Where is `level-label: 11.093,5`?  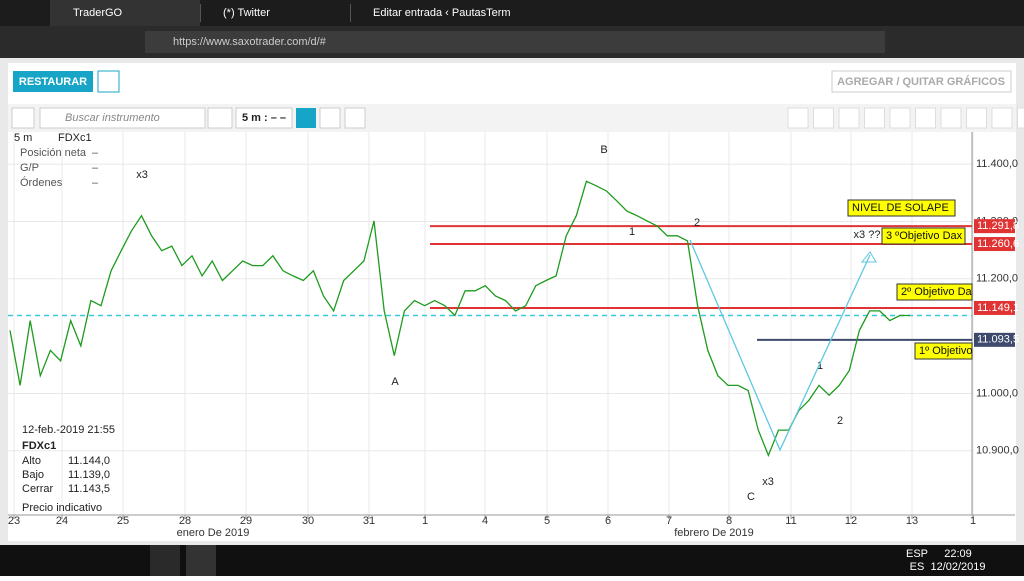
level-label: 11.093,5 is located at coordinates (998, 340).